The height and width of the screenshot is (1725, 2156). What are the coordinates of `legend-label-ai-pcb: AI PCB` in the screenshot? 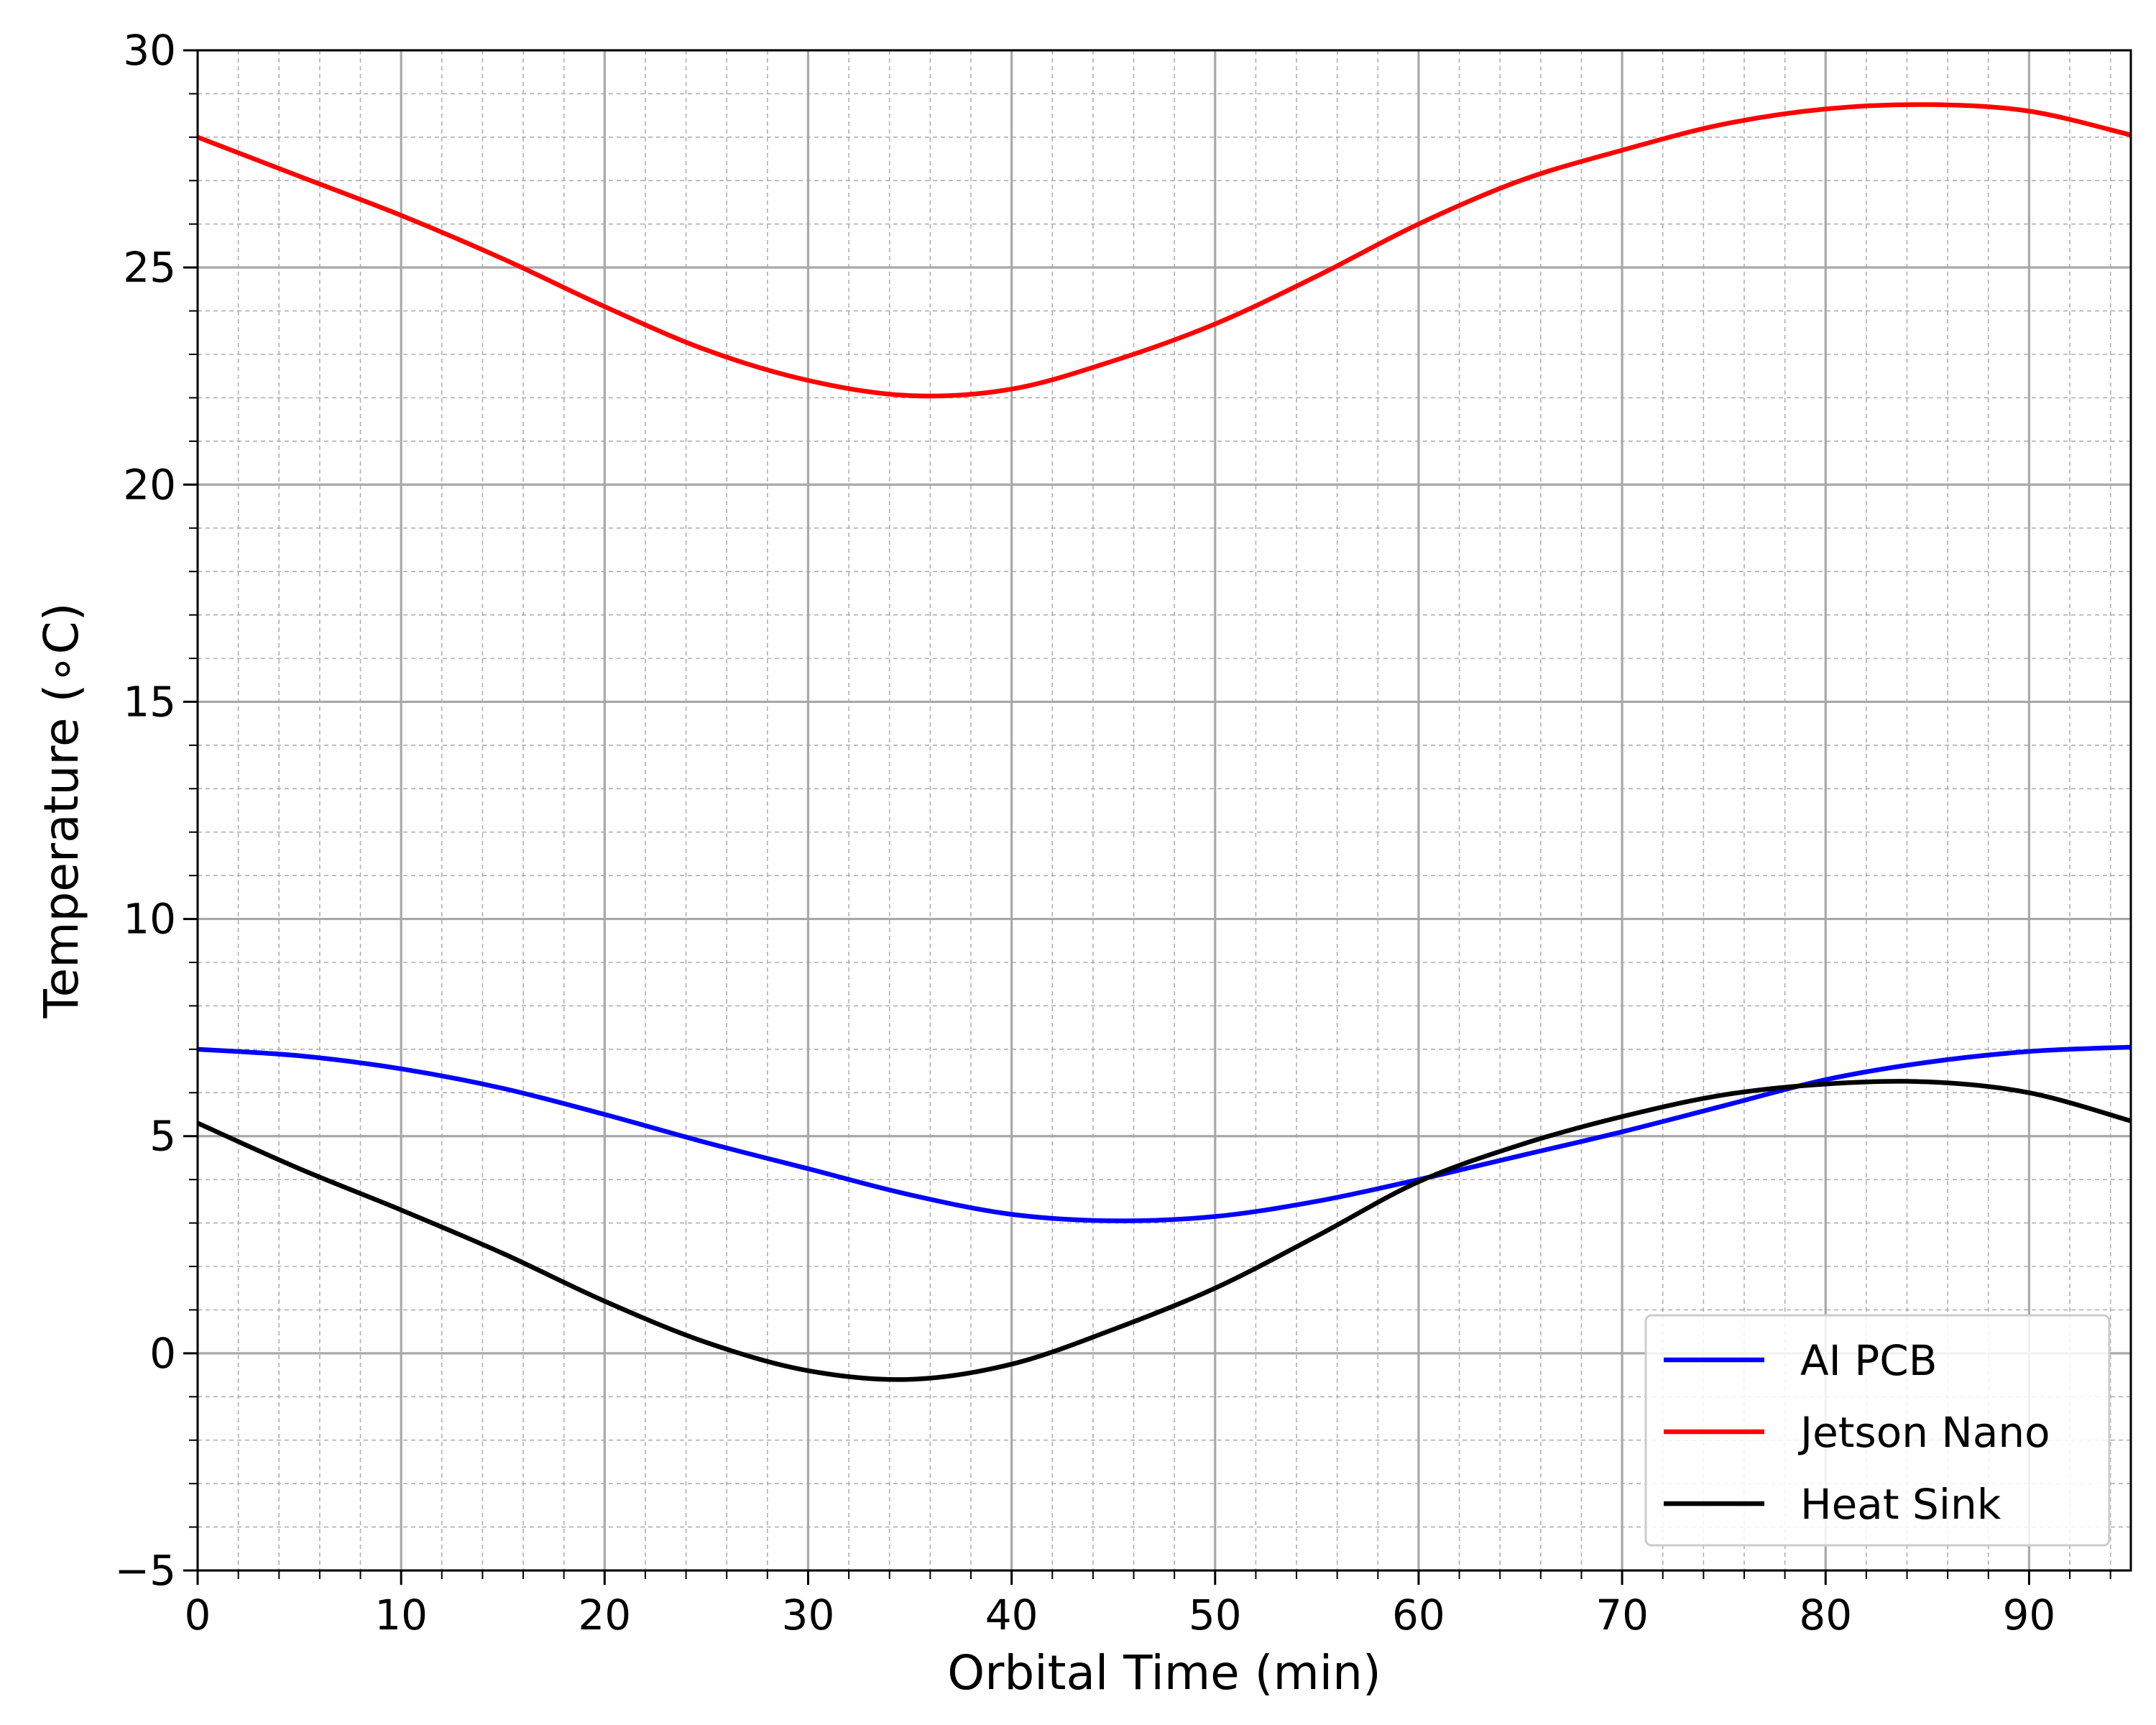 It's located at (1869, 1360).